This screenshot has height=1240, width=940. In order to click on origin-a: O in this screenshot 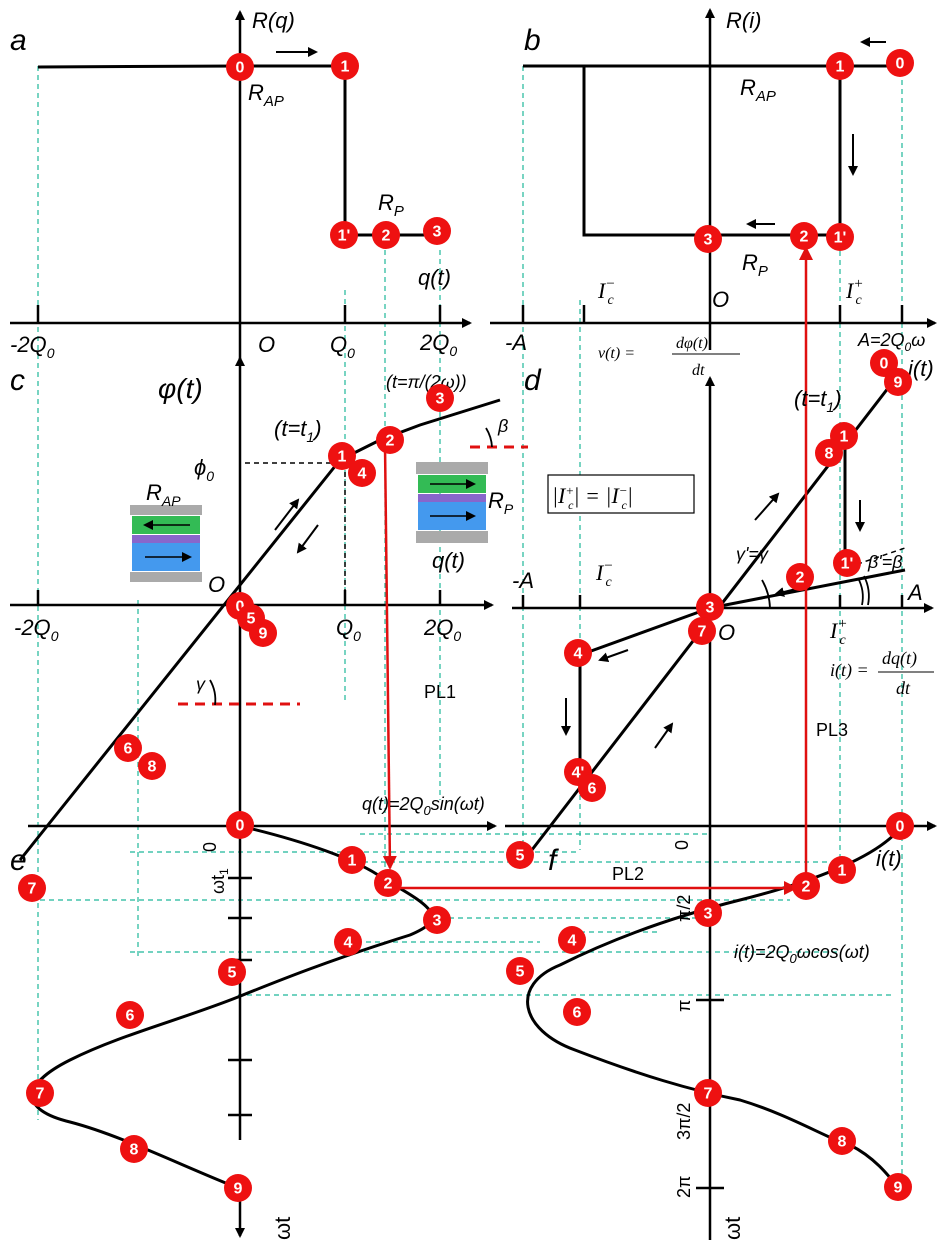, I will do `click(266, 344)`.